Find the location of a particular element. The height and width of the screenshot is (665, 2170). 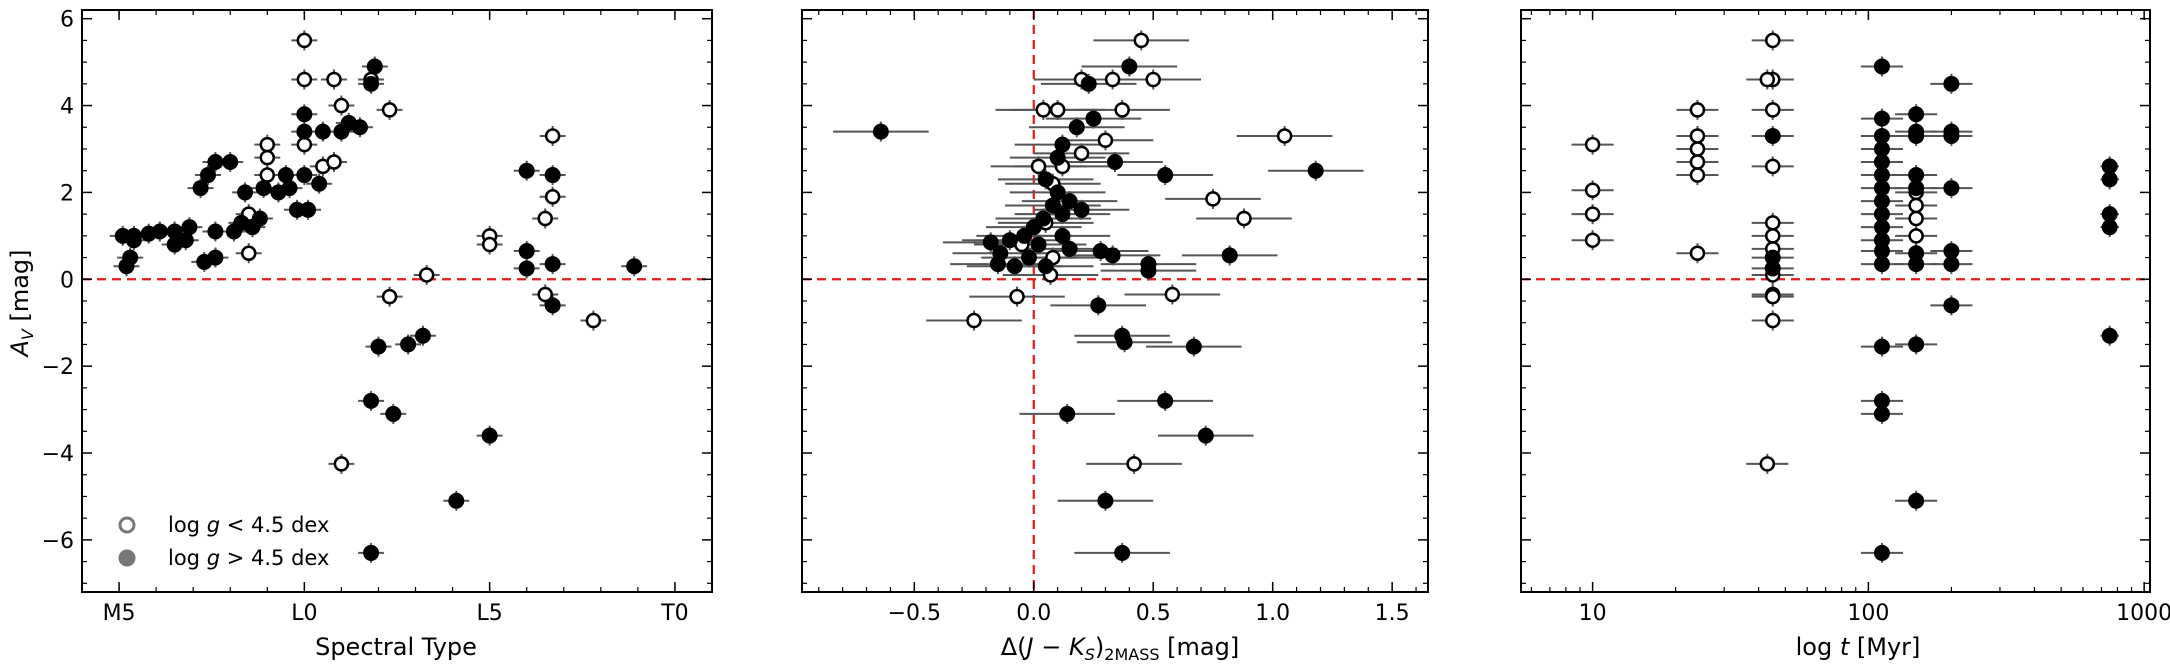

x-axis-label-spectral-type: Spectral Type is located at coordinates (396, 647).